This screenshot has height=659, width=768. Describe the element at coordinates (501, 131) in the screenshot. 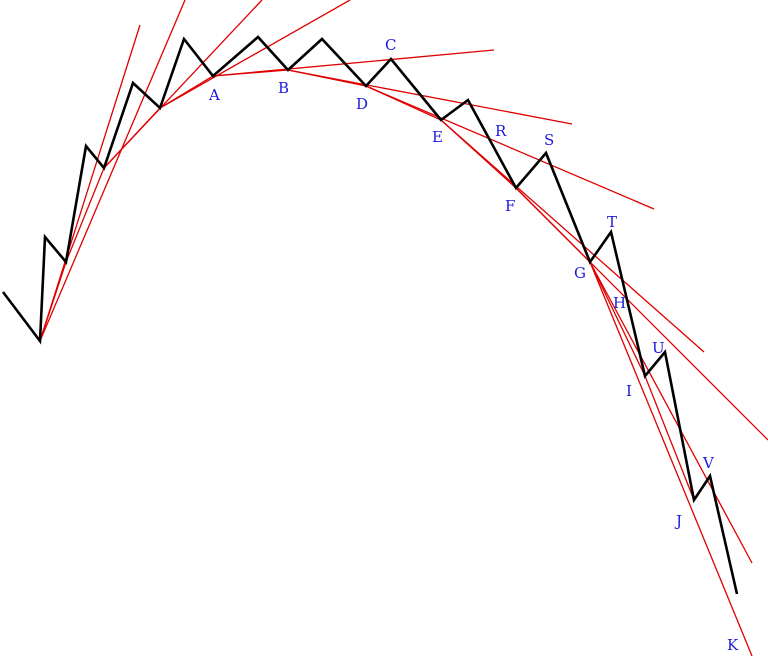

I see `label-r: R` at that location.